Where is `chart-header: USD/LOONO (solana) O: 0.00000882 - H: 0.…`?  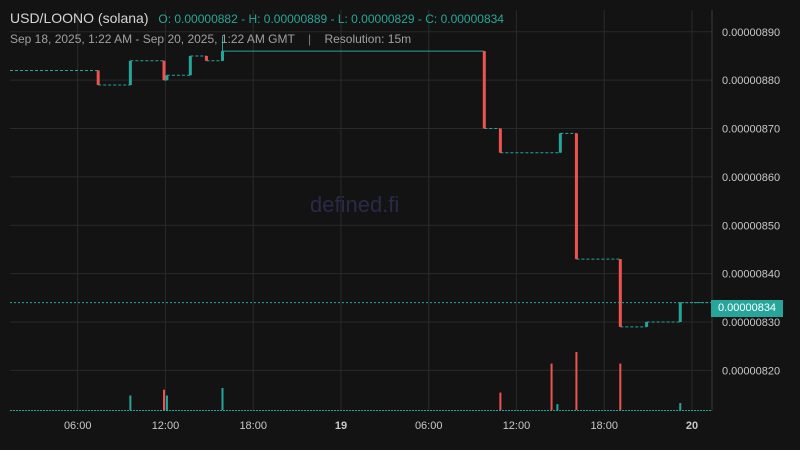
chart-header: USD/LOONO (solana) O: 0.00000882 - H: 0.… is located at coordinates (257, 28).